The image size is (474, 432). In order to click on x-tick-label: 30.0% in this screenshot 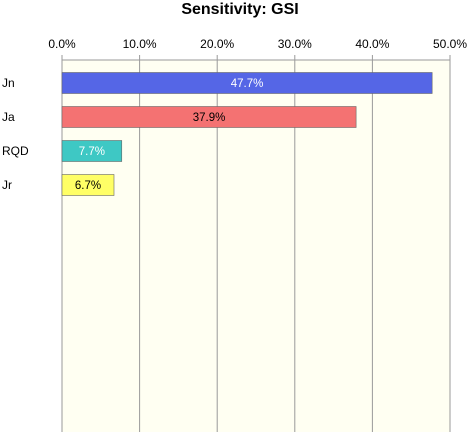, I will do `click(295, 44)`.